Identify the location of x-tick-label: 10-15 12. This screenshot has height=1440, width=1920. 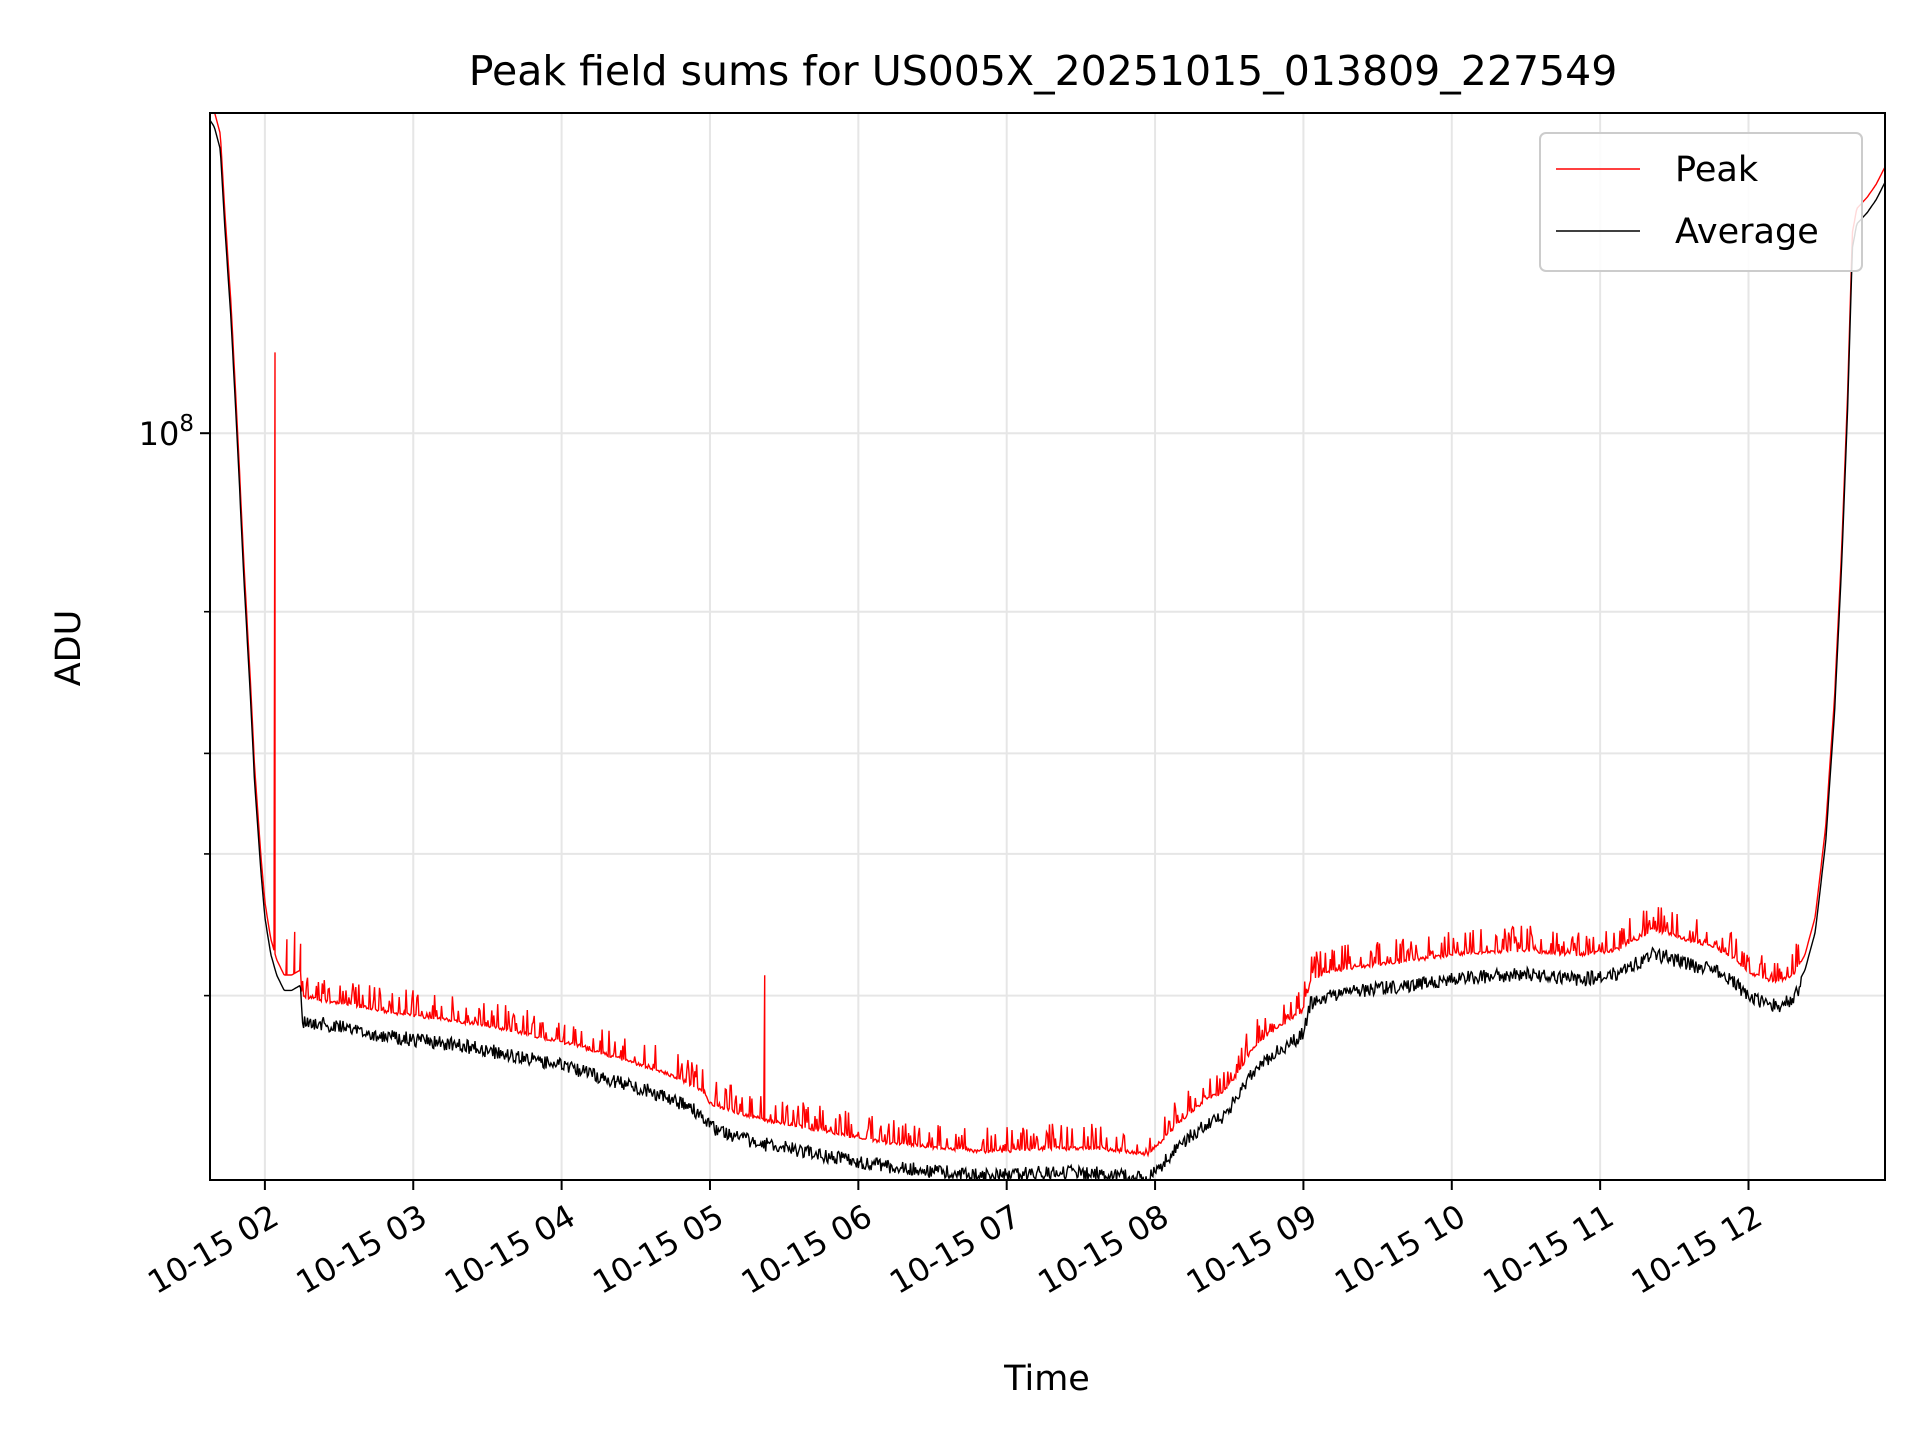
(1697, 1249).